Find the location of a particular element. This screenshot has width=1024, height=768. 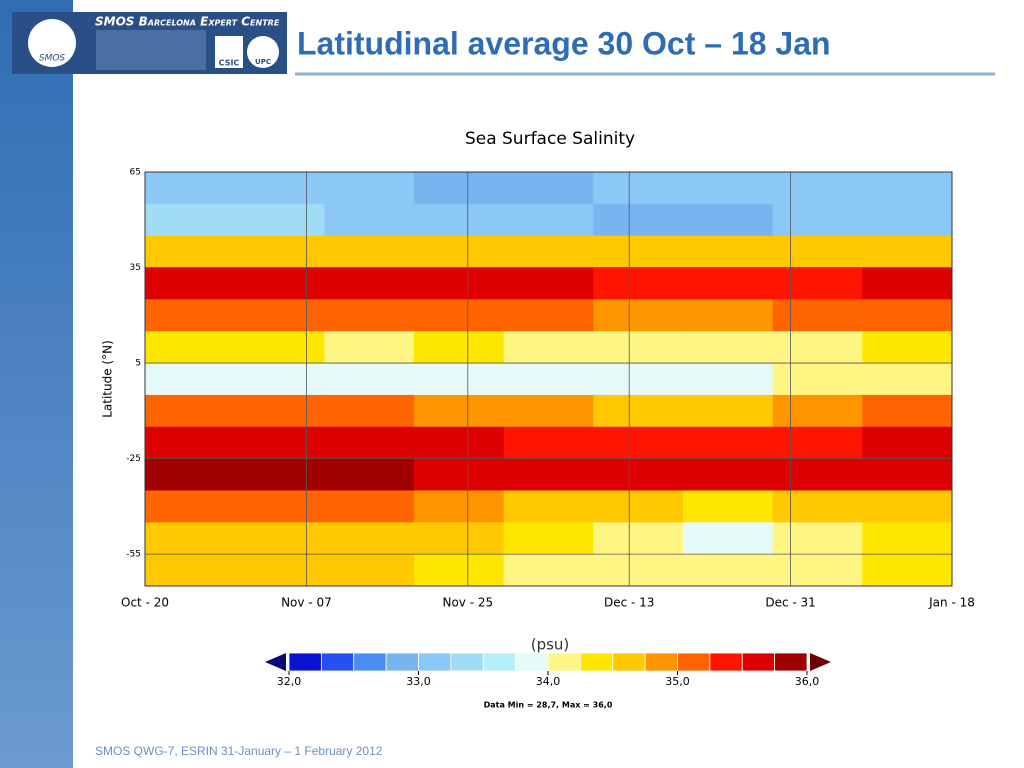

colorbar-label: (psu) is located at coordinates (550, 645).